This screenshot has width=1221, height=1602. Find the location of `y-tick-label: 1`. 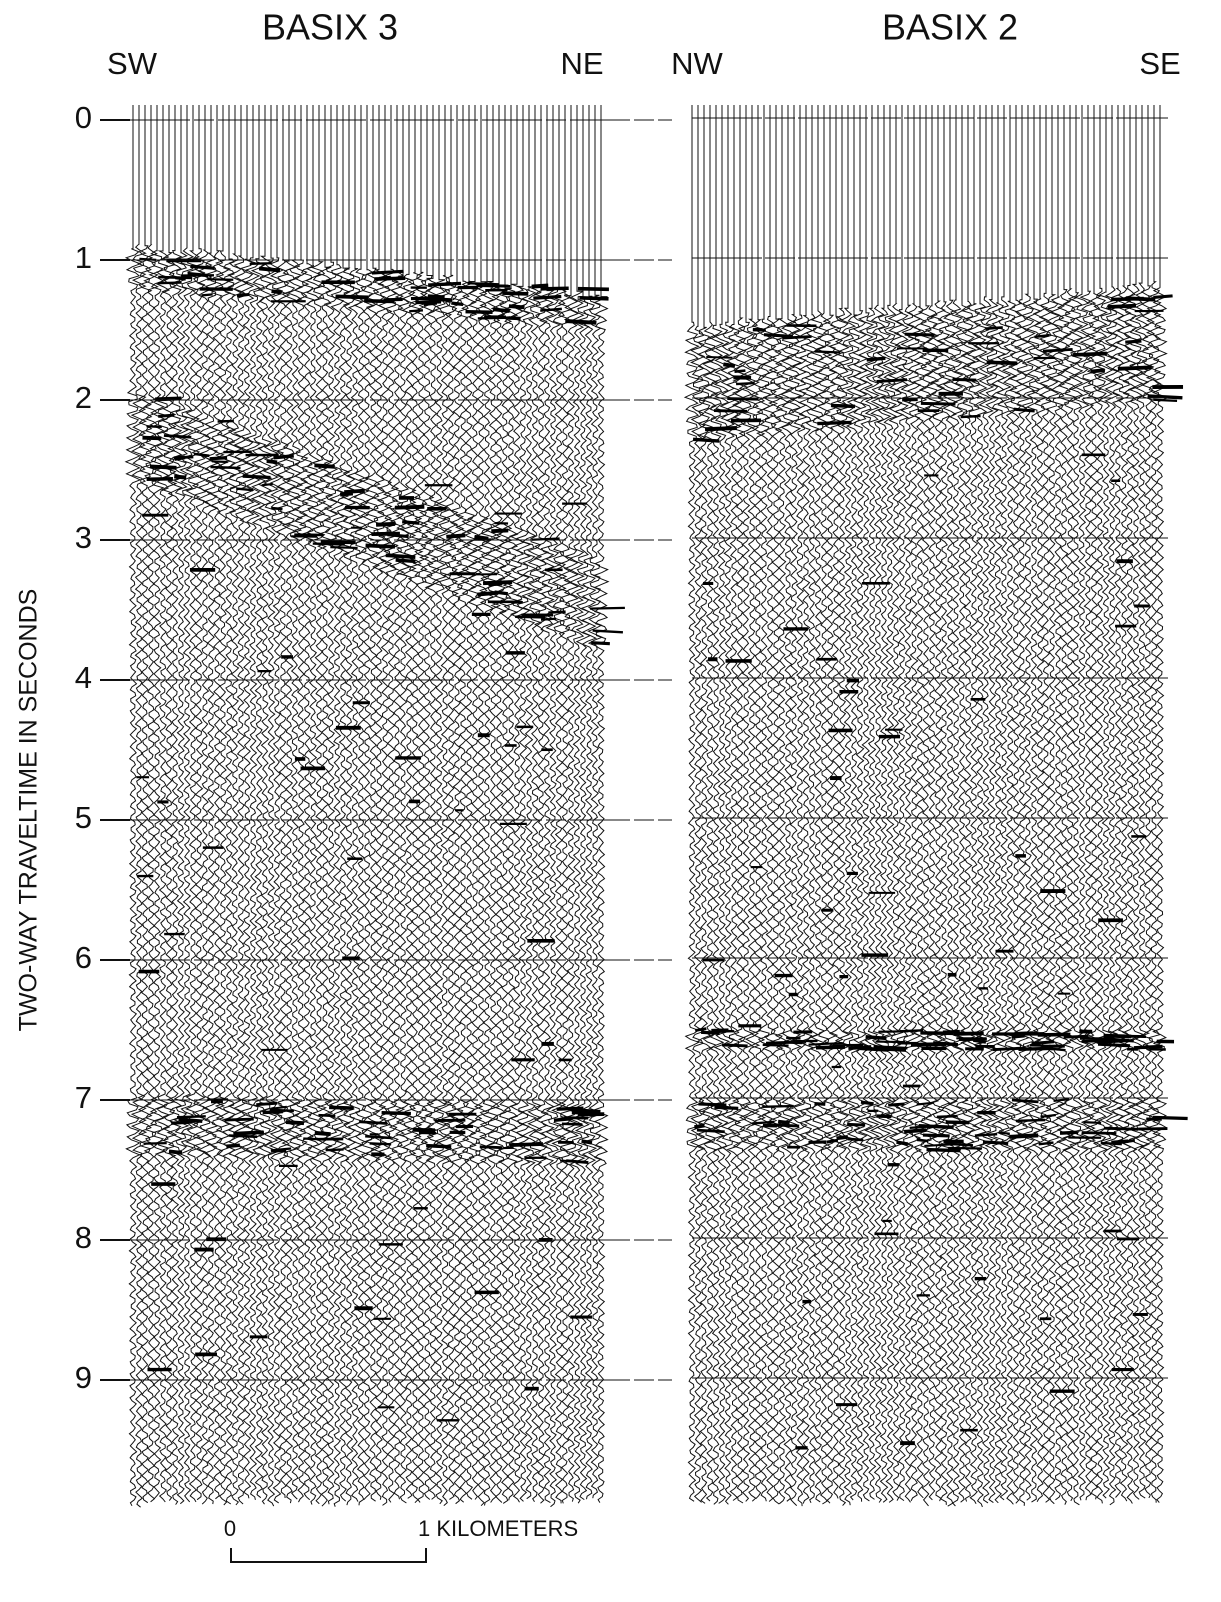

y-tick-label: 1 is located at coordinates (83, 257).